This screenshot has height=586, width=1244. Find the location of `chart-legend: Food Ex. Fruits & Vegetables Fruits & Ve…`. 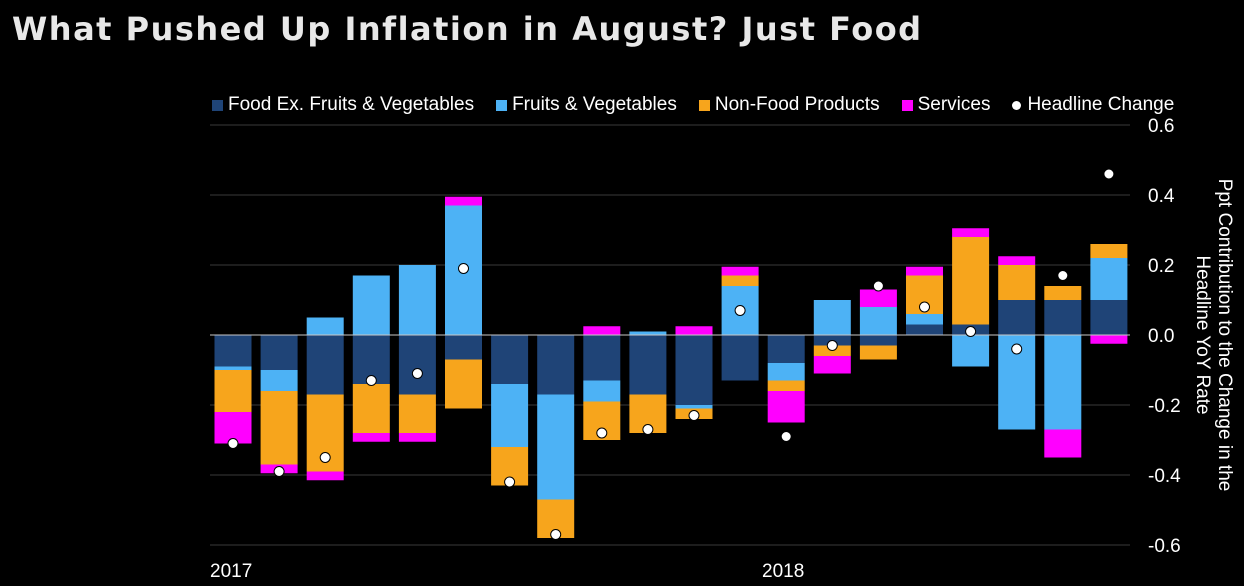

chart-legend: Food Ex. Fruits & Vegetables Fruits & Ve… is located at coordinates (693, 105).